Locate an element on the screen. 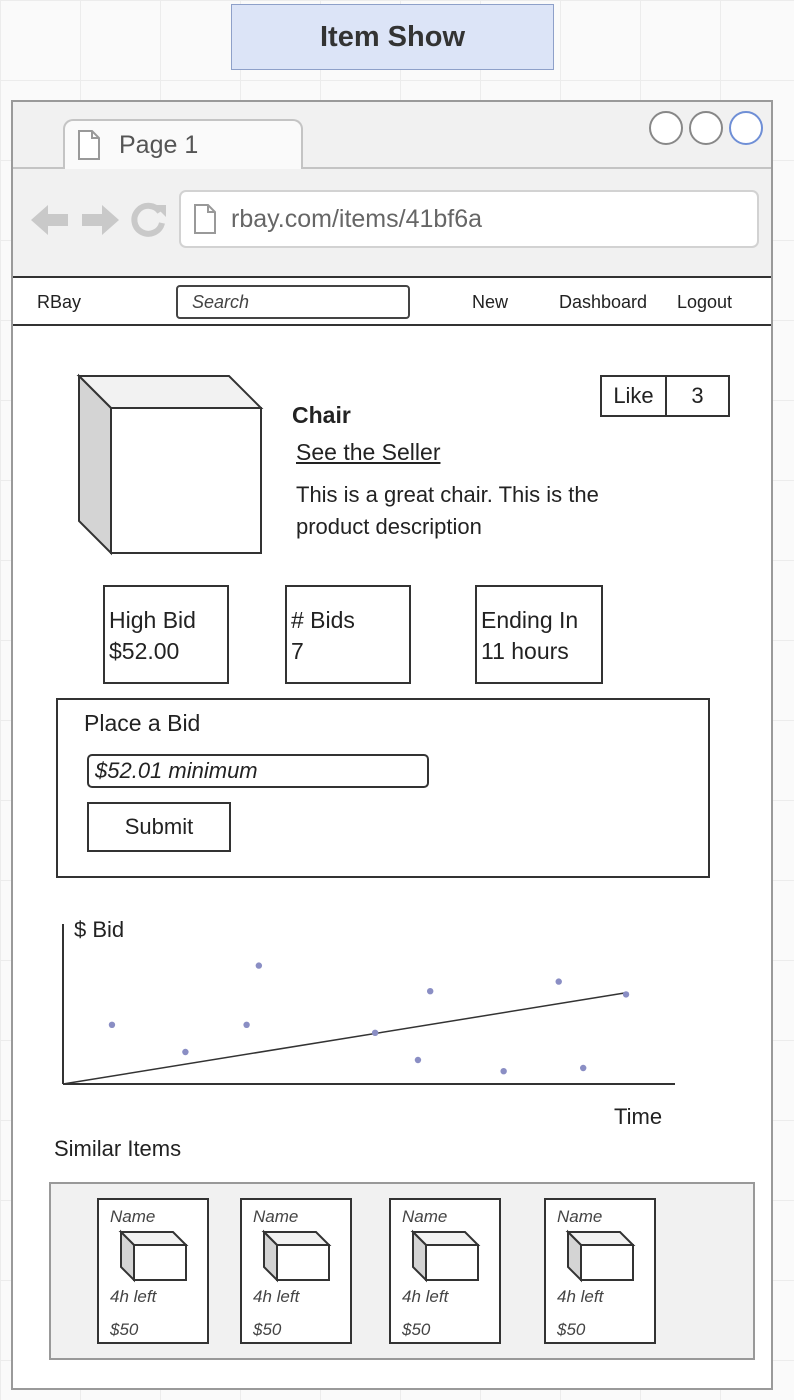 The image size is (794, 1400). stat-value: $52.00 is located at coordinates (144, 651).